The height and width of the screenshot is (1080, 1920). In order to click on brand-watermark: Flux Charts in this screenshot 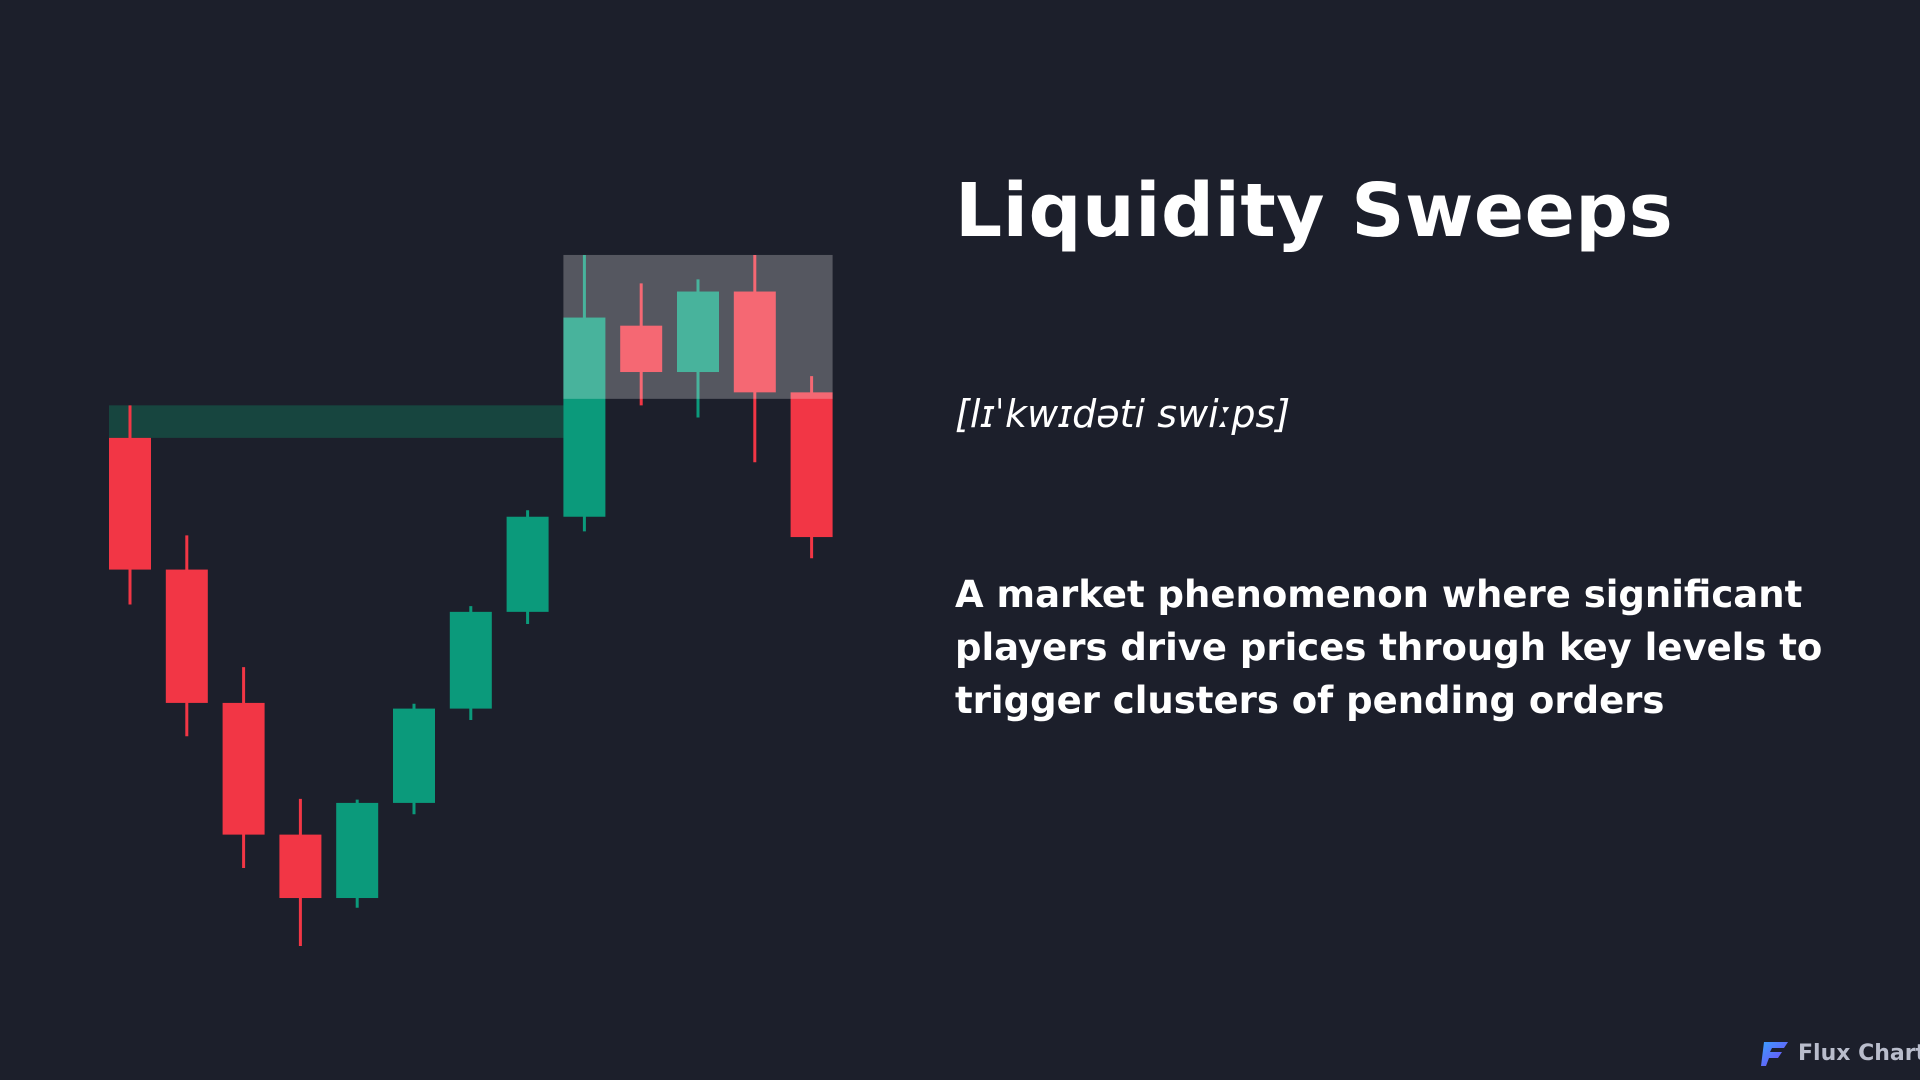, I will do `click(1839, 1053)`.